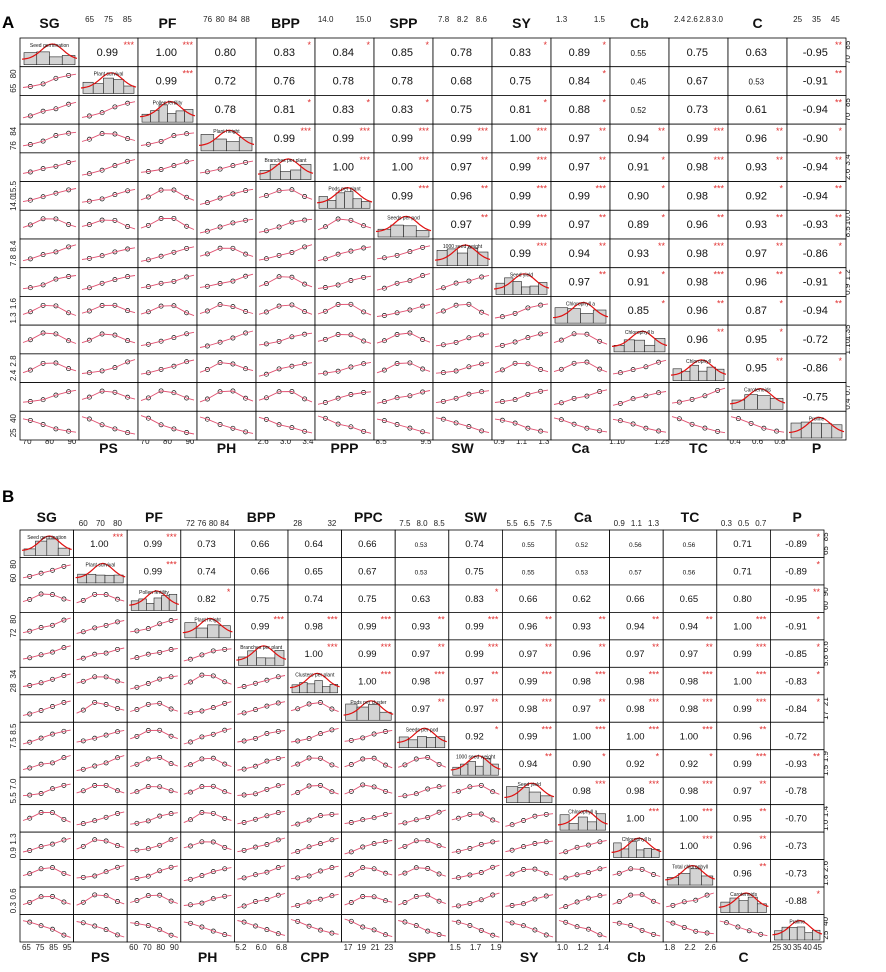 The image size is (886, 972). I want to click on correlation-value: -0.72, so click(796, 736).